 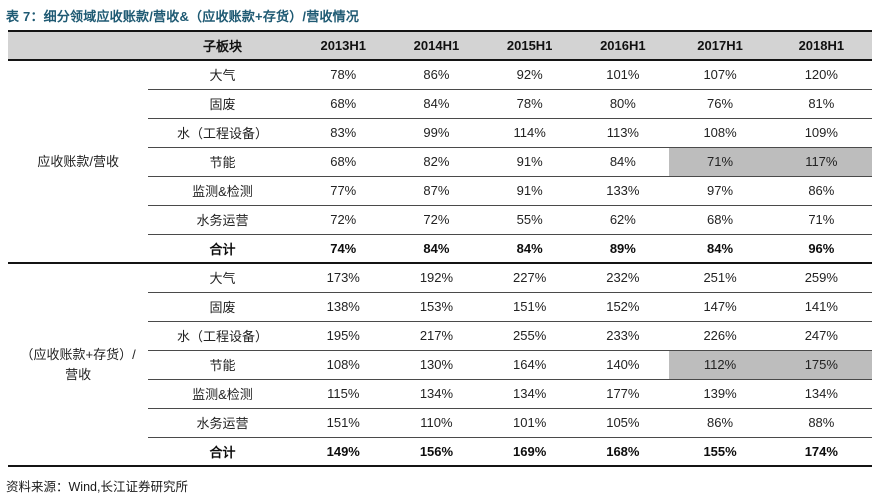 I want to click on header-period: 2018H1, so click(x=821, y=45).